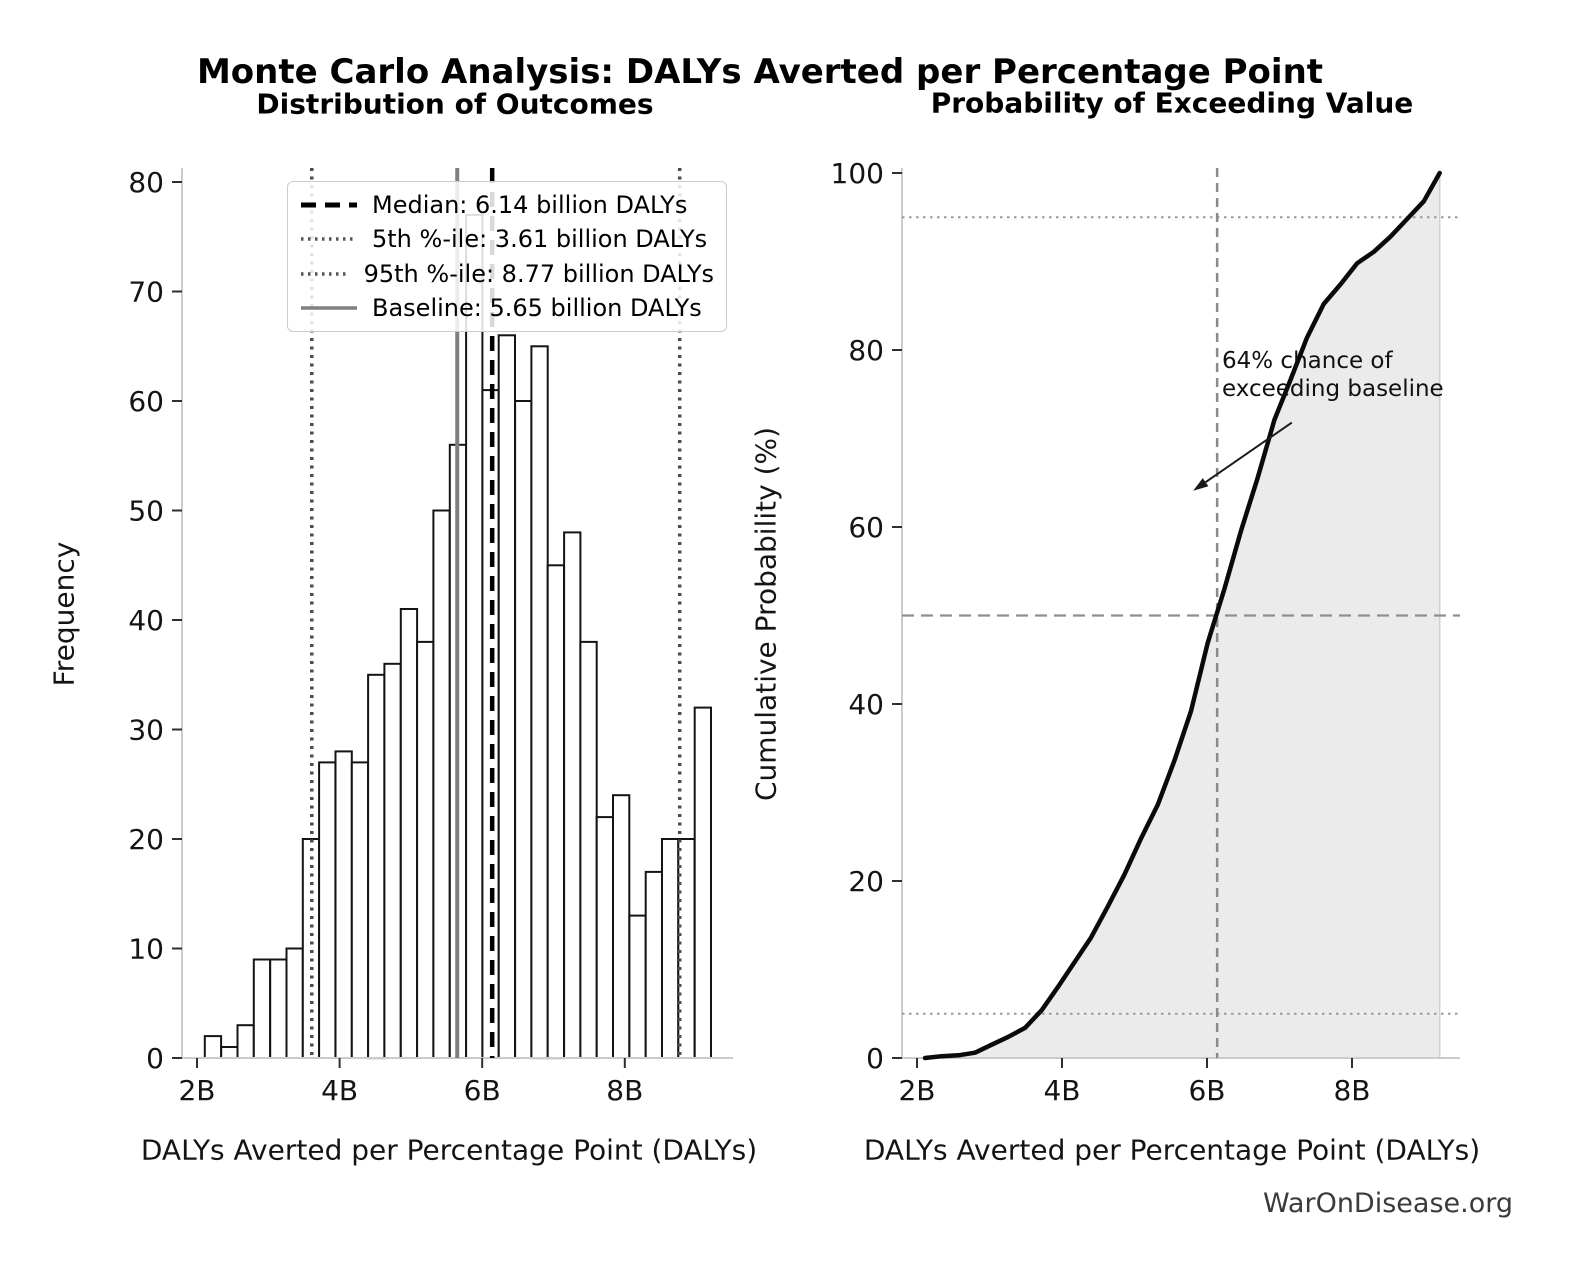  What do you see at coordinates (146, 511) in the screenshot?
I see `left-y-tick-label: 50` at bounding box center [146, 511].